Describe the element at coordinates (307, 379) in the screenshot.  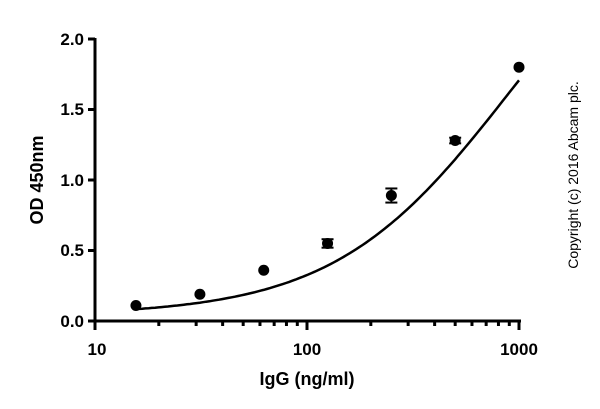
I see `x-axis-title: IgG (ng/ml)` at that location.